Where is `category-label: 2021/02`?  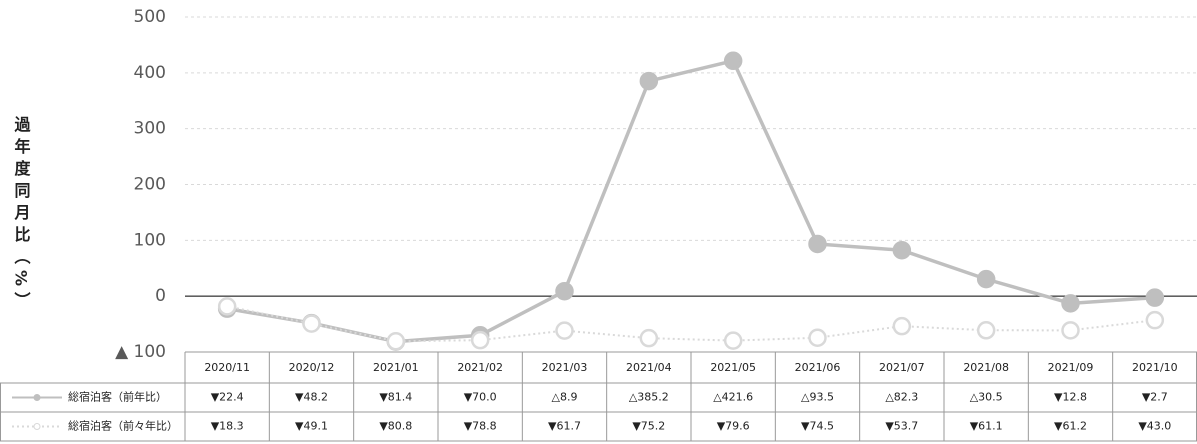
category-label: 2021/02 is located at coordinates (480, 367).